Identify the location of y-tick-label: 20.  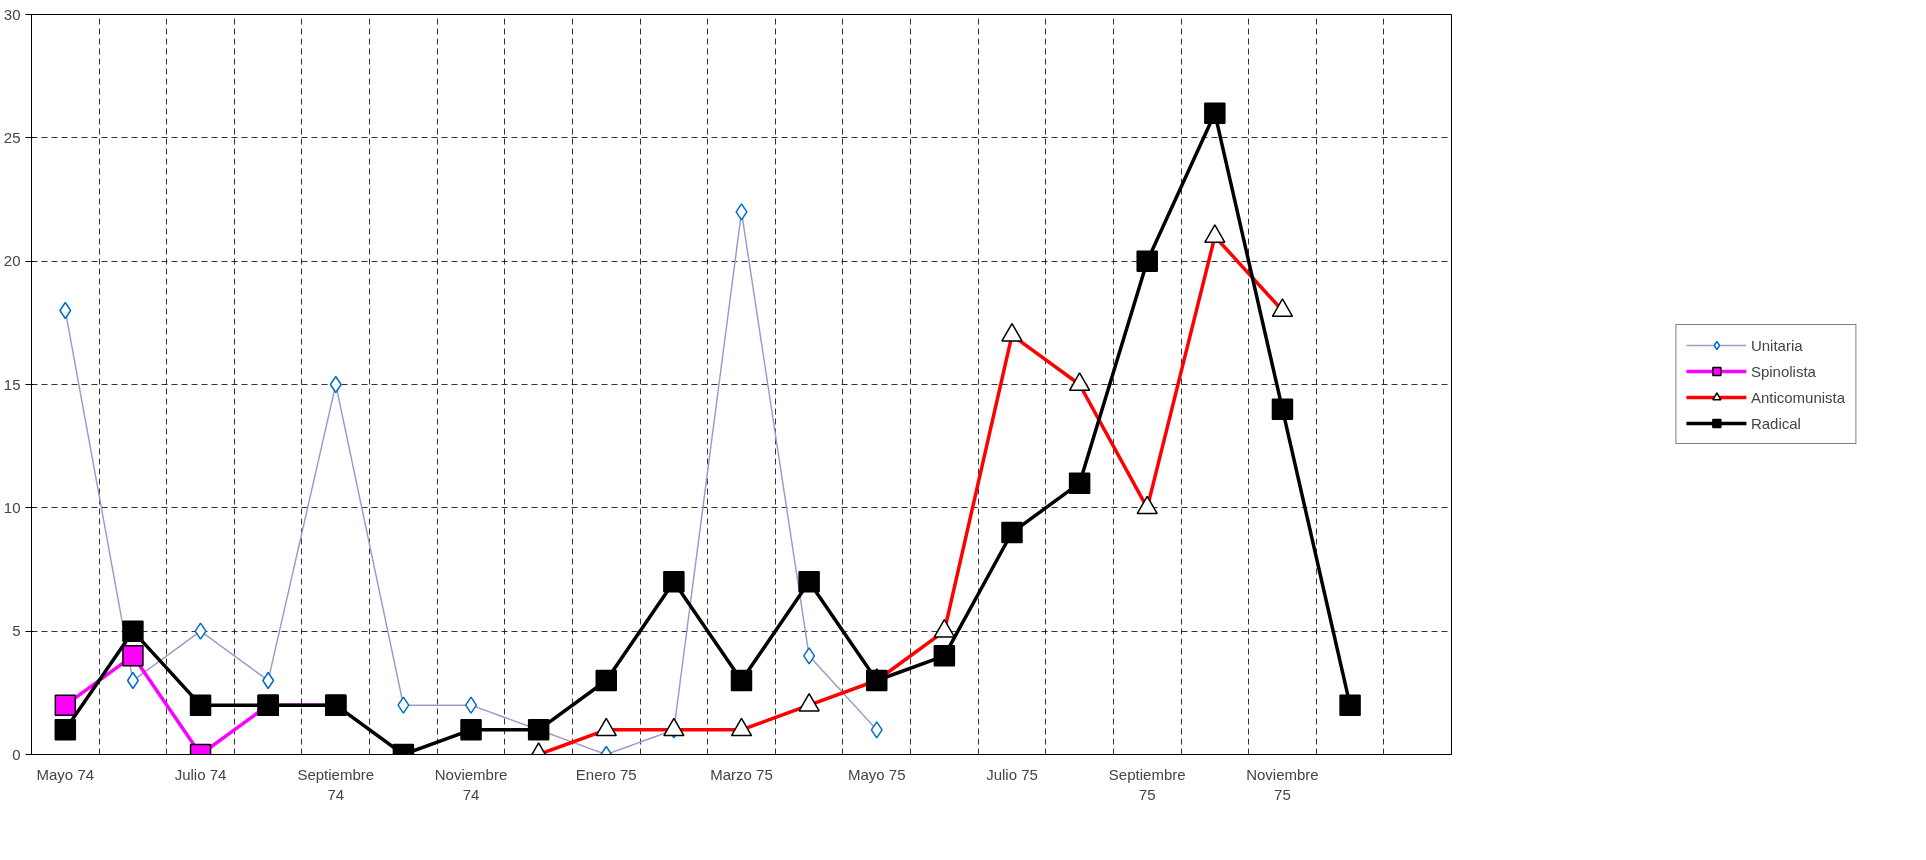
(12, 261).